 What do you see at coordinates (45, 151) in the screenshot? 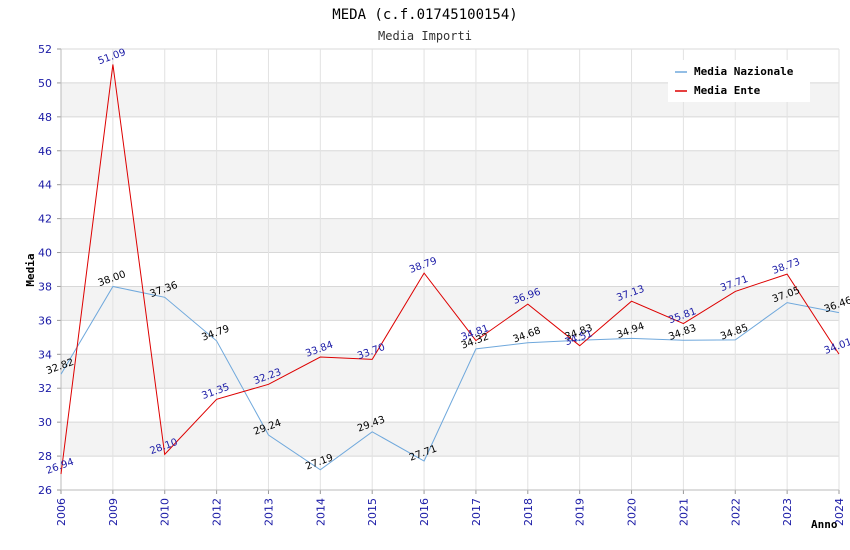
I see `y-tick-label: 46` at bounding box center [45, 151].